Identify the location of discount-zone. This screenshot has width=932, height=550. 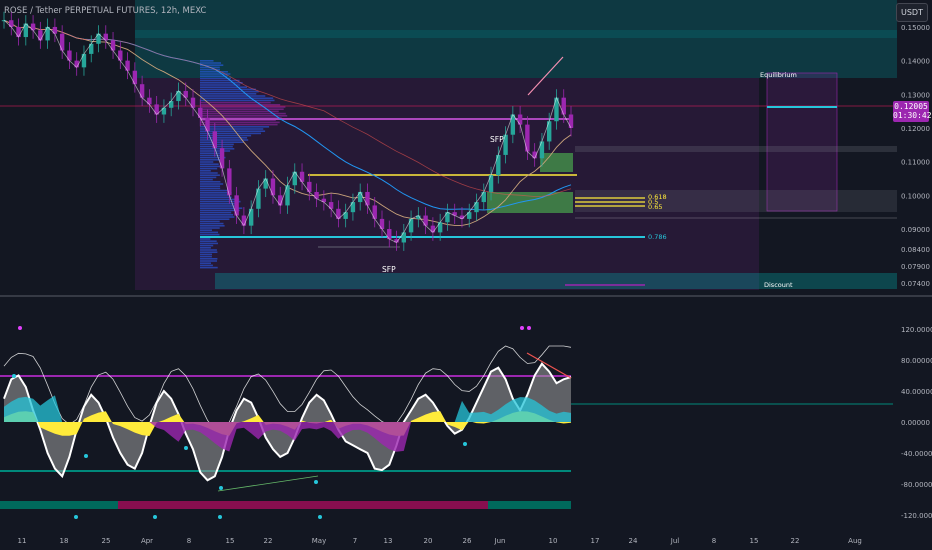
(556, 281).